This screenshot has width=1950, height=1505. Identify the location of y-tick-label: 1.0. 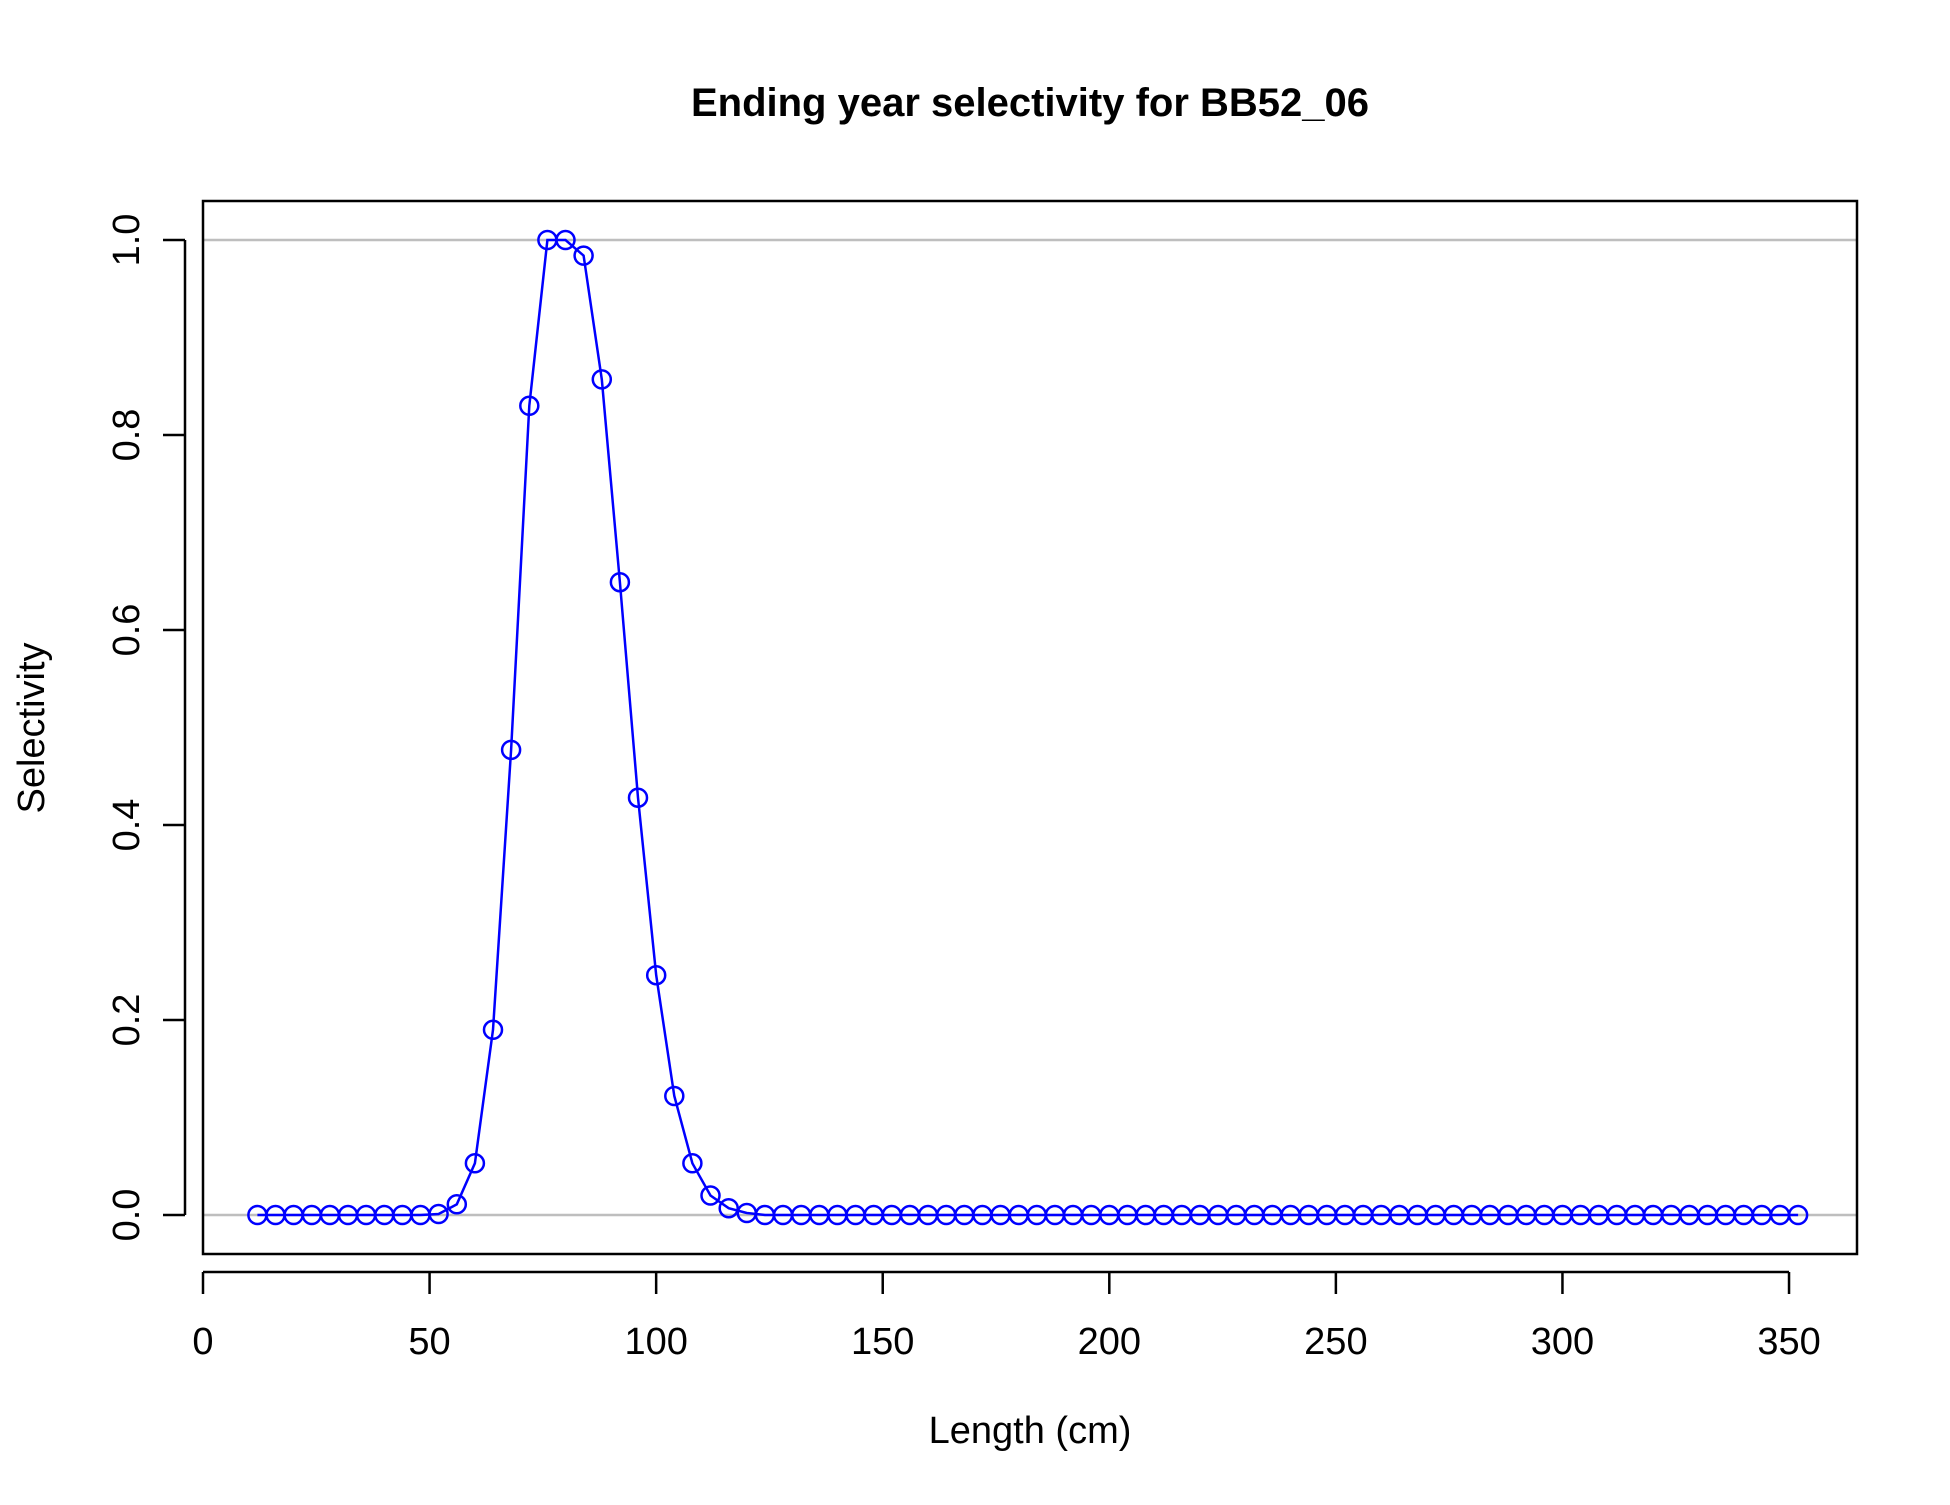
(127, 240).